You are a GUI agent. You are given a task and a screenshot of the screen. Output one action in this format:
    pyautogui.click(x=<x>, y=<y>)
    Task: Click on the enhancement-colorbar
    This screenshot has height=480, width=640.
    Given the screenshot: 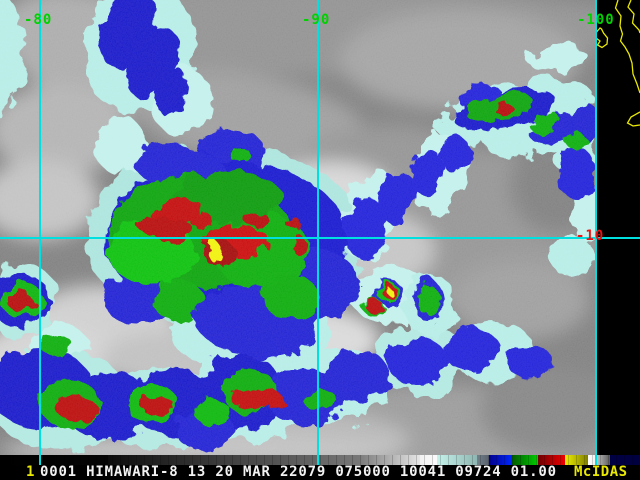 What is the action you would take?
    pyautogui.click(x=320, y=460)
    